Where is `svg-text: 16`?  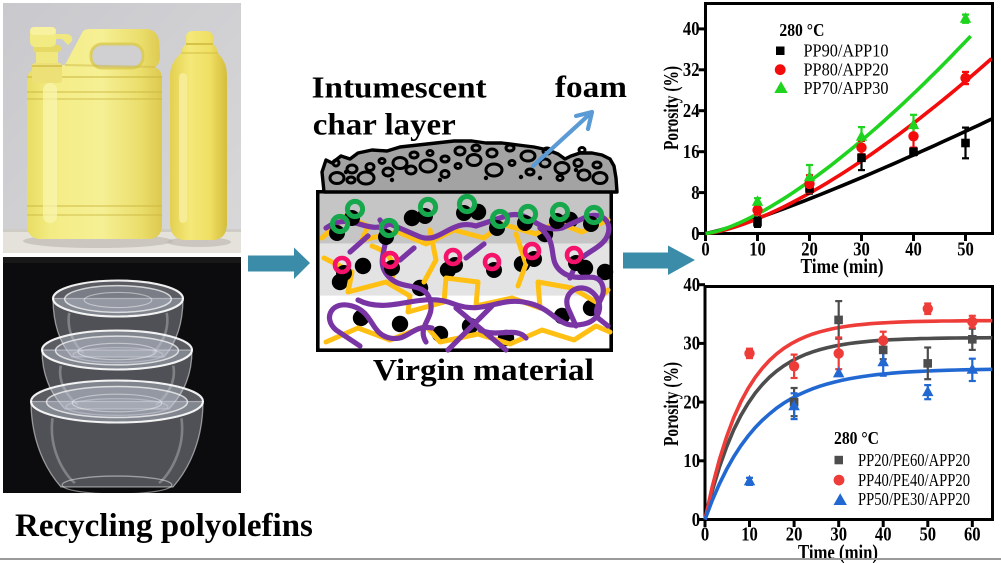 svg-text: 16 is located at coordinates (691, 152).